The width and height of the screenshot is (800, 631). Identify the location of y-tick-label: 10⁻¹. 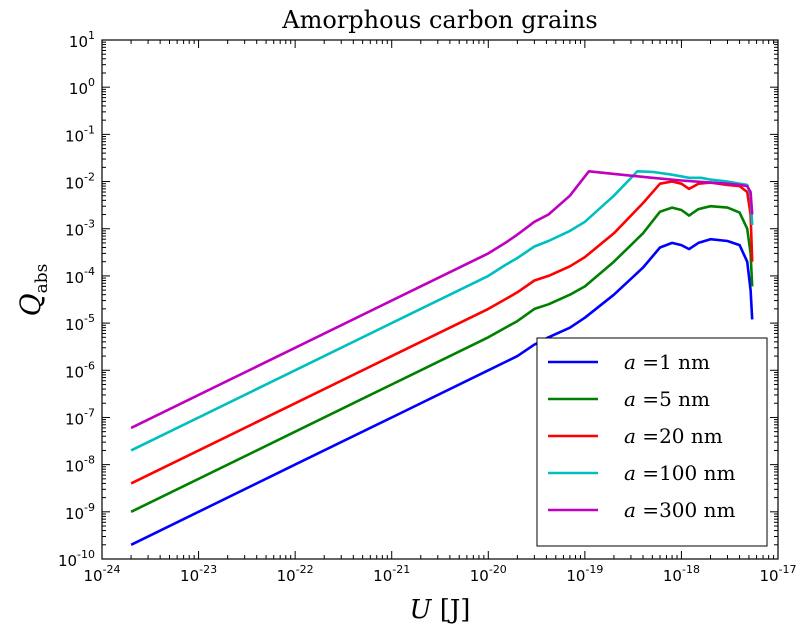
(80, 134).